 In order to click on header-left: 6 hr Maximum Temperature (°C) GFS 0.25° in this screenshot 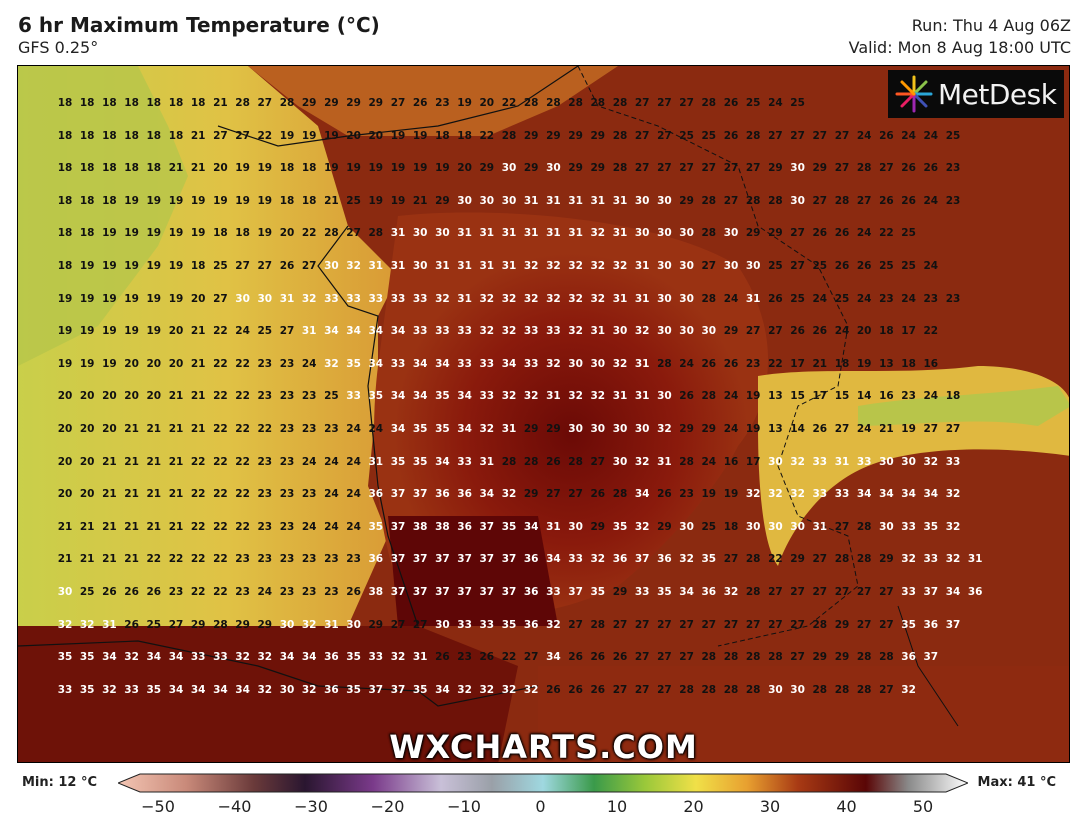, I will do `click(199, 35)`.